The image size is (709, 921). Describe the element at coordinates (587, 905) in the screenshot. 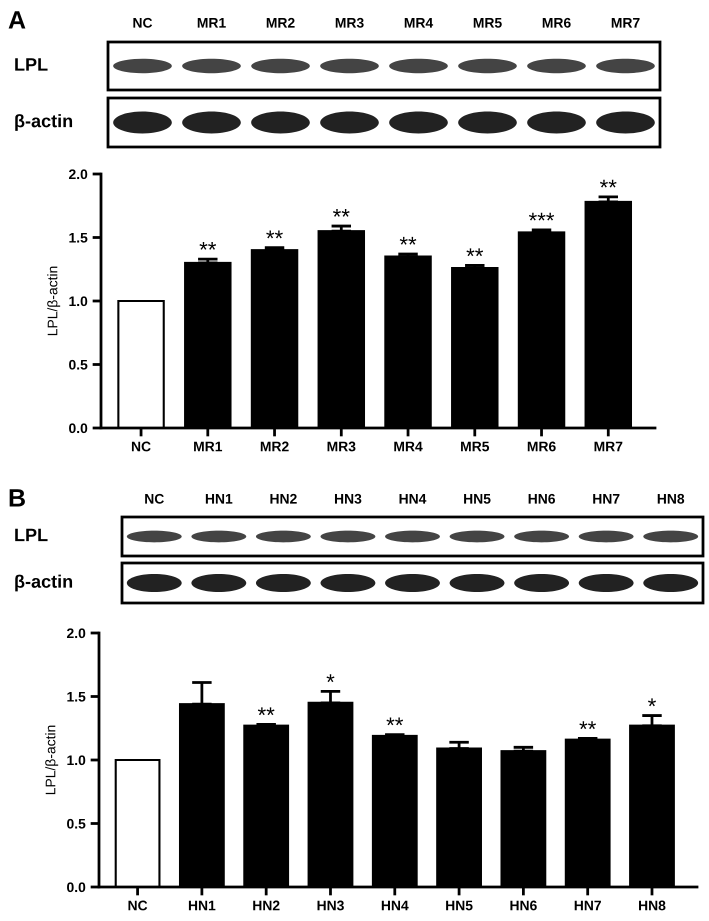

I see `x-tick-label: HN7` at that location.